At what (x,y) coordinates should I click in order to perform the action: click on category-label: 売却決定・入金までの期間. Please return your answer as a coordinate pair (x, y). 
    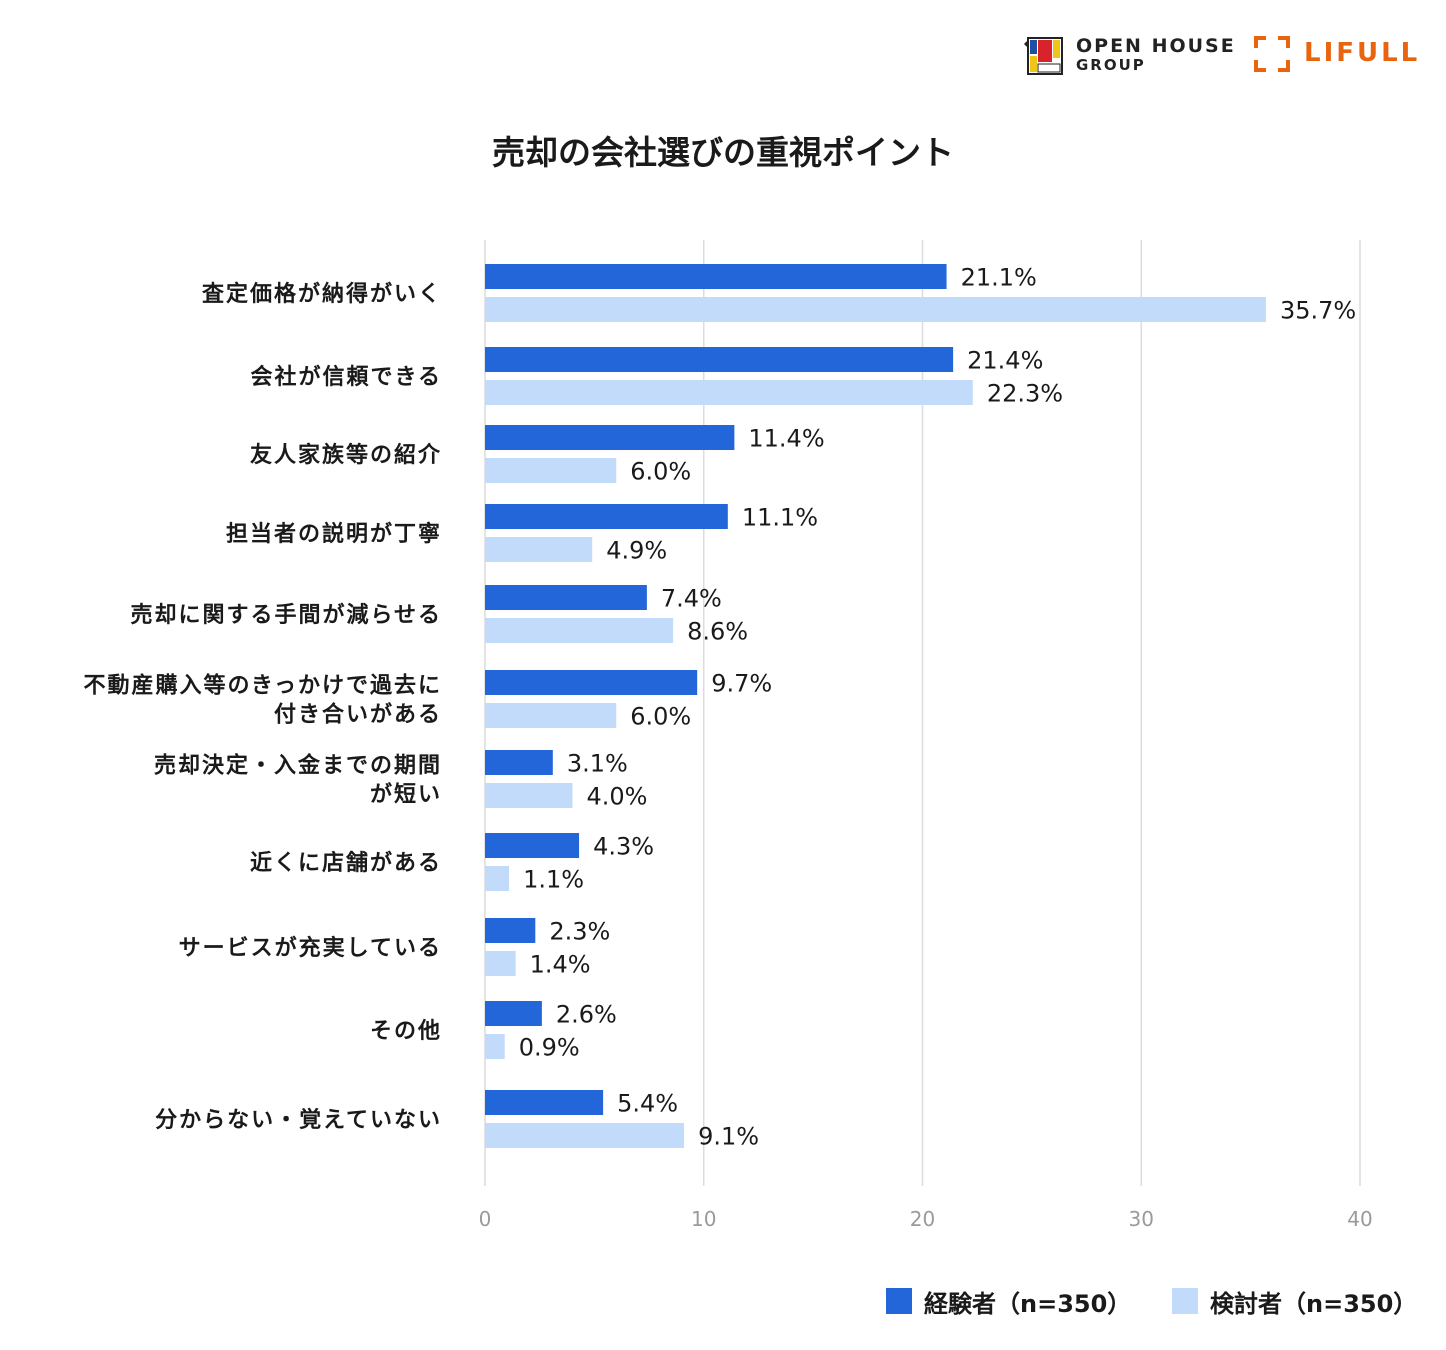
    Looking at the image, I should click on (298, 766).